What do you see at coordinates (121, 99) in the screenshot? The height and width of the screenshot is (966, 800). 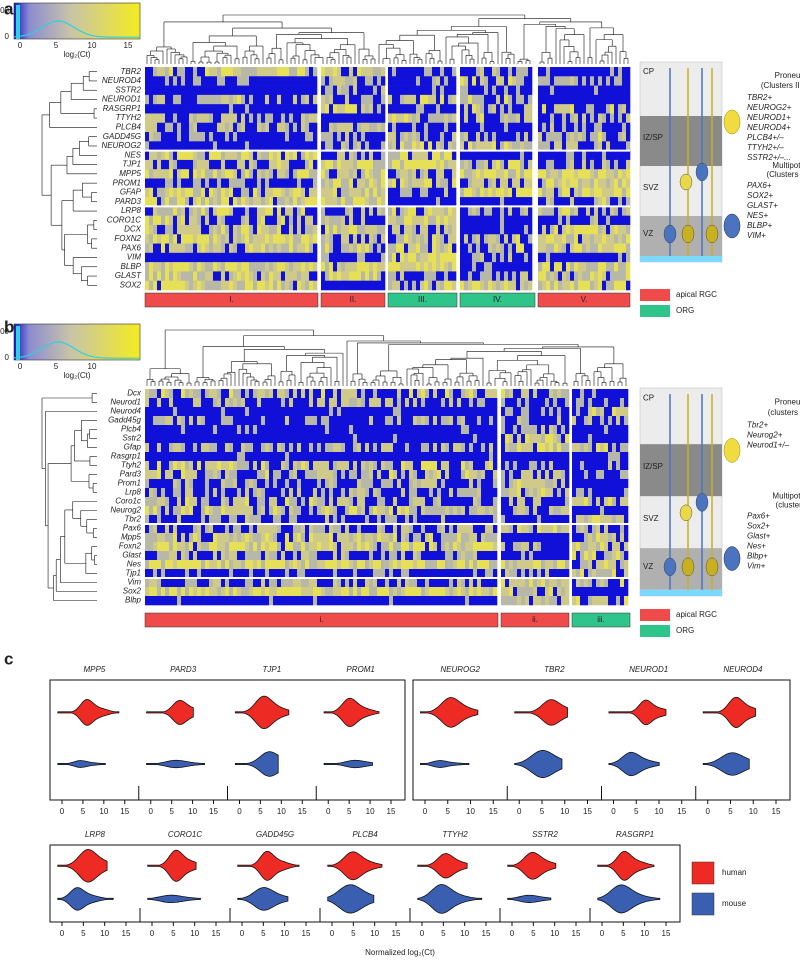 I see `gene-label: NEUROD1` at bounding box center [121, 99].